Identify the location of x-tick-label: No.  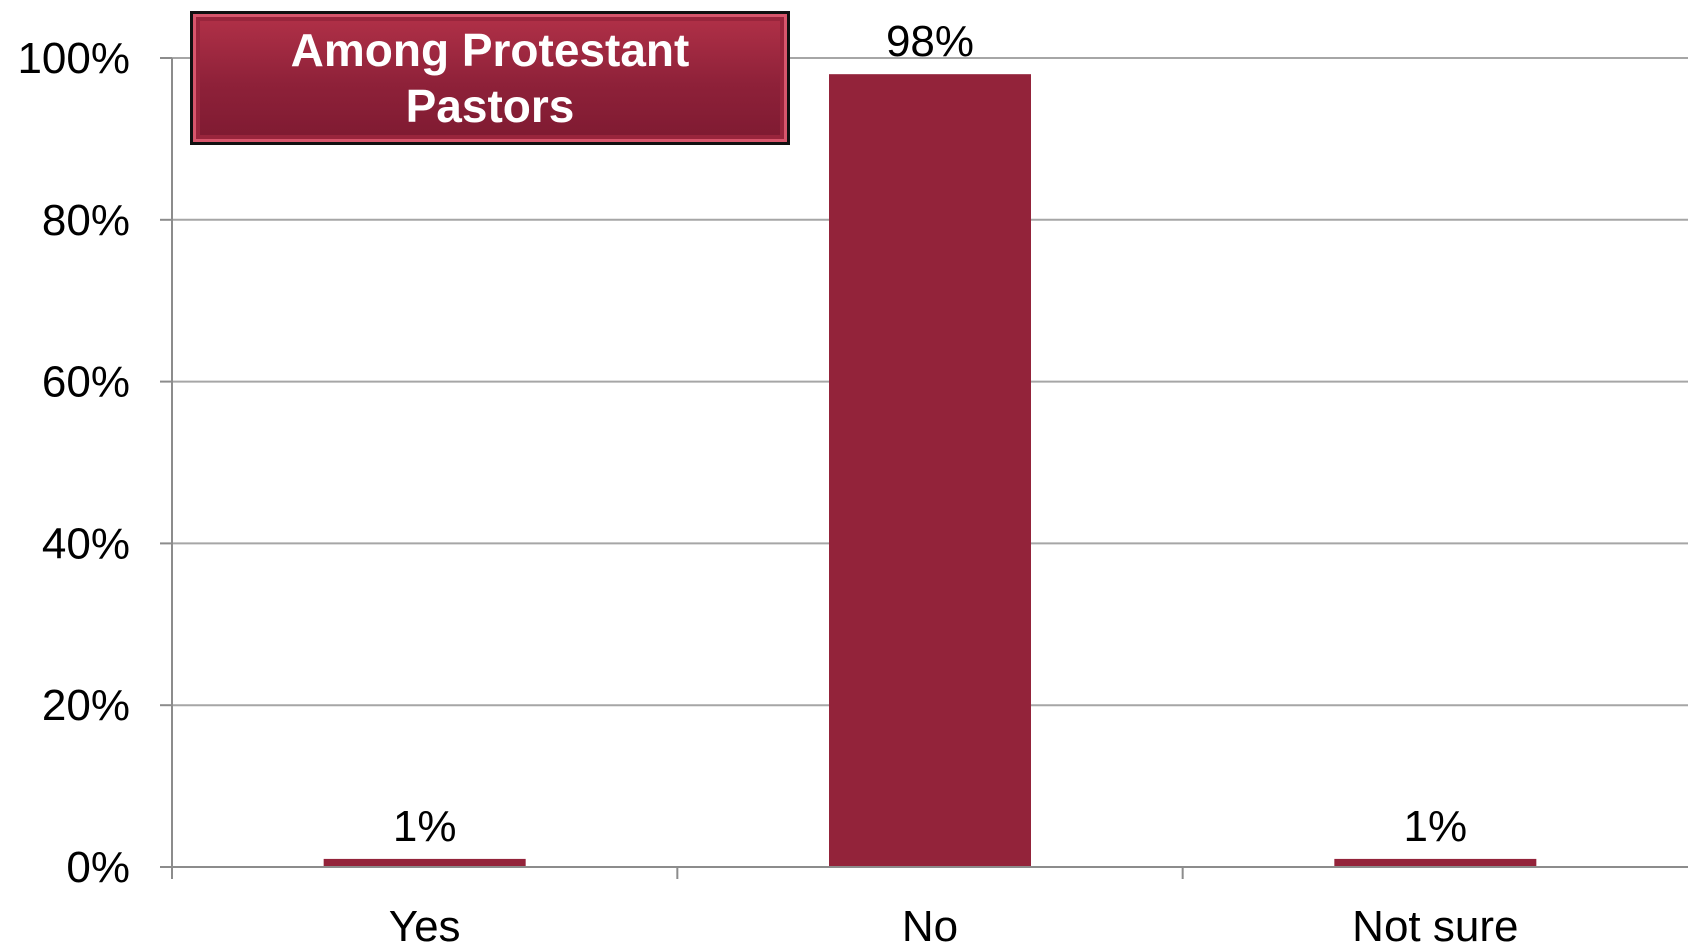
(930, 926).